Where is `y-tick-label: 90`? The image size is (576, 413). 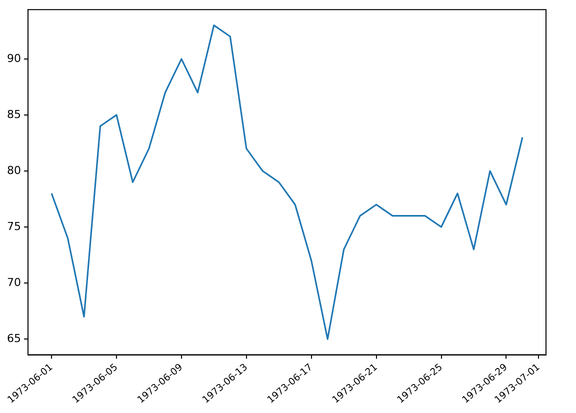 y-tick-label: 90 is located at coordinates (13, 58).